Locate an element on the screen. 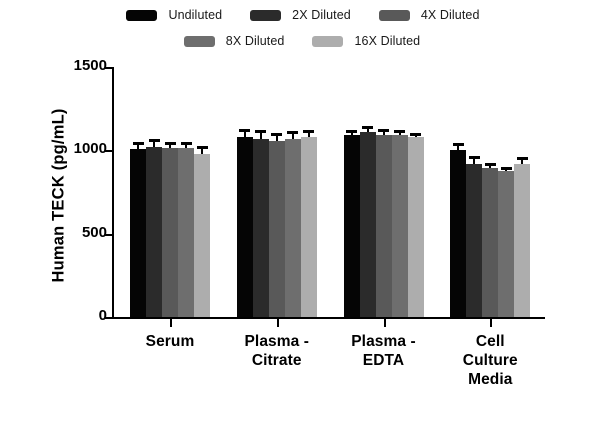 The width and height of the screenshot is (600, 423). y-axis-line is located at coordinates (113, 192).